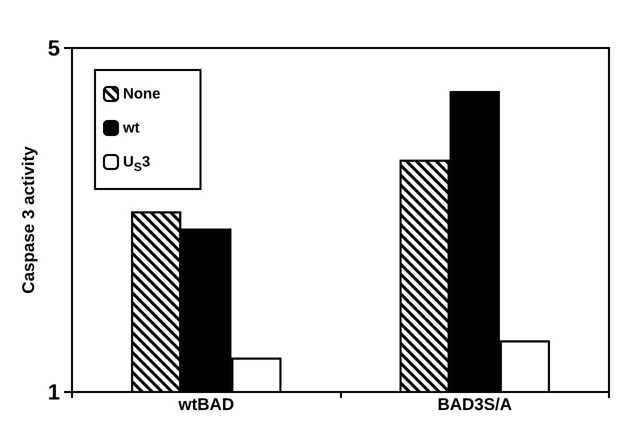  What do you see at coordinates (54, 392) in the screenshot?
I see `y-tick-label: 1` at bounding box center [54, 392].